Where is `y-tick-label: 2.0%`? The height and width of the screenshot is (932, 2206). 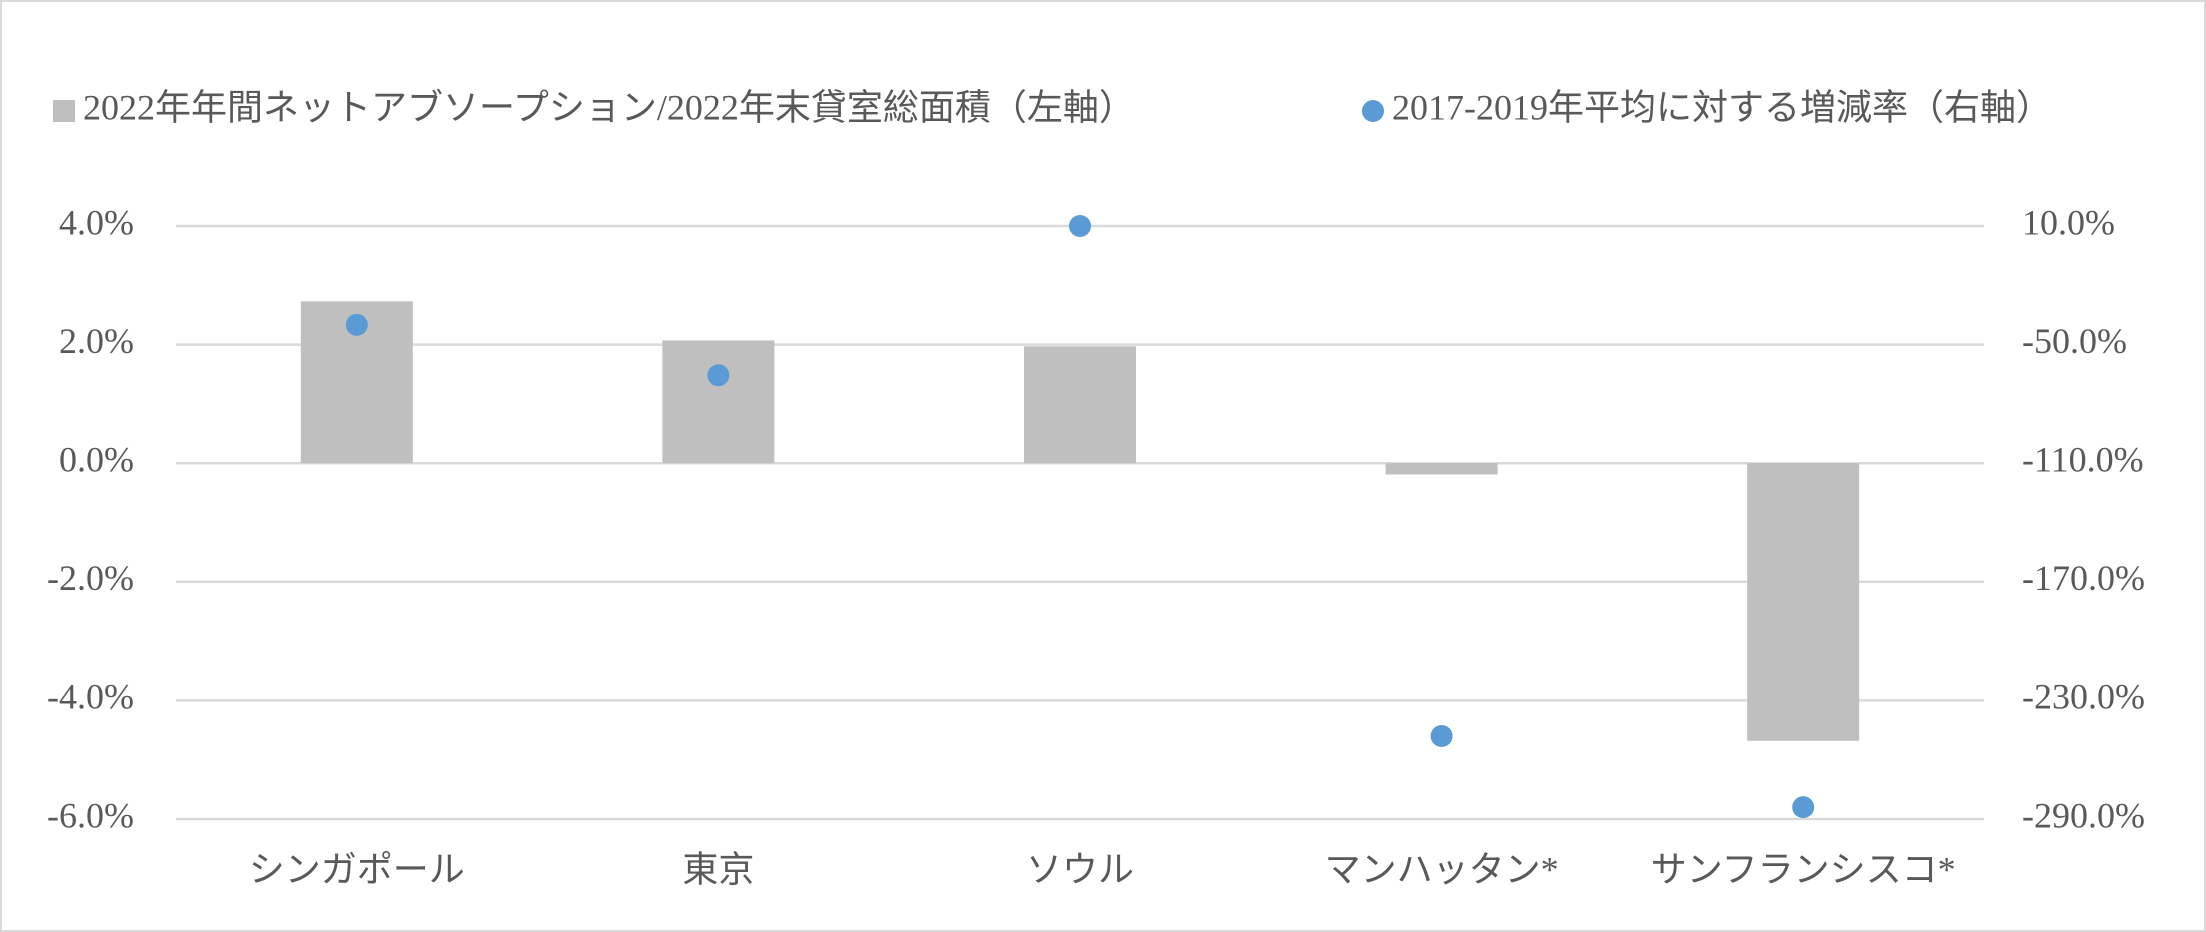 y-tick-label: 2.0% is located at coordinates (96, 341).